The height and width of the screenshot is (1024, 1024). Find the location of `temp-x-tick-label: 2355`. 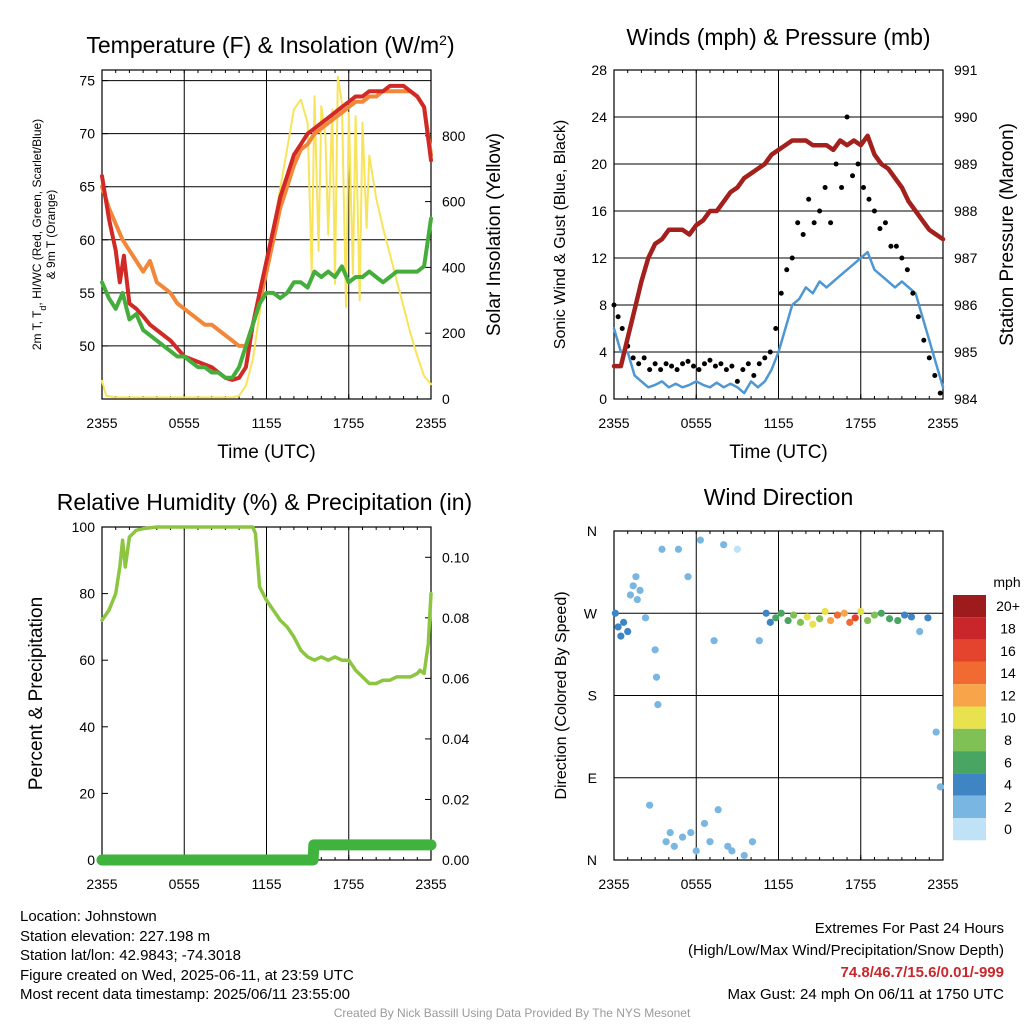

temp-x-tick-label: 2355 is located at coordinates (101, 423).